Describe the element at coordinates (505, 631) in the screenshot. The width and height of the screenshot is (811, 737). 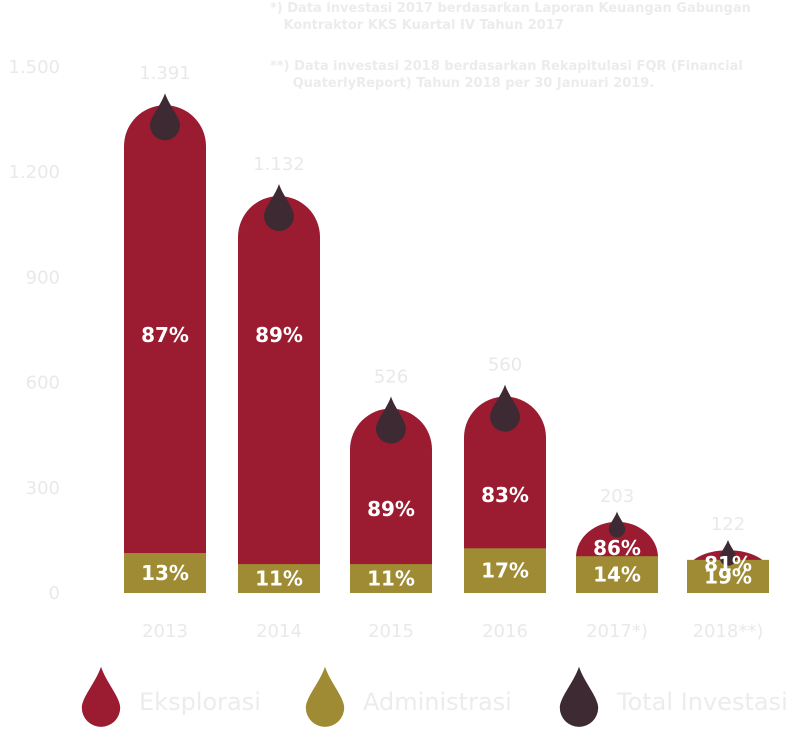
I see `x-tick-label: 2016` at that location.